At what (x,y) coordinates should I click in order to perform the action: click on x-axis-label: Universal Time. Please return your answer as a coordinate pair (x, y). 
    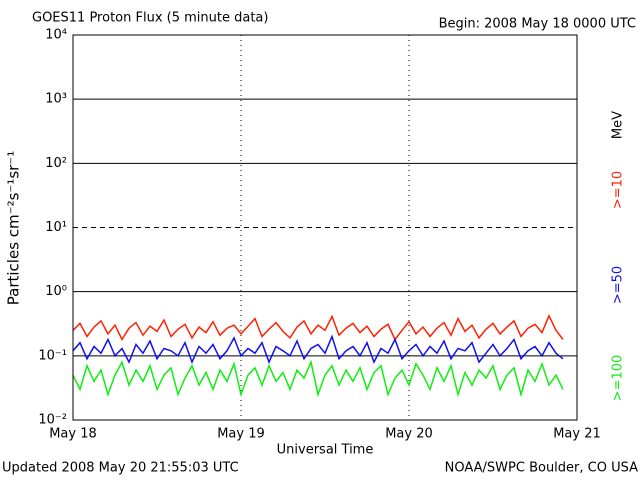
    Looking at the image, I should click on (325, 450).